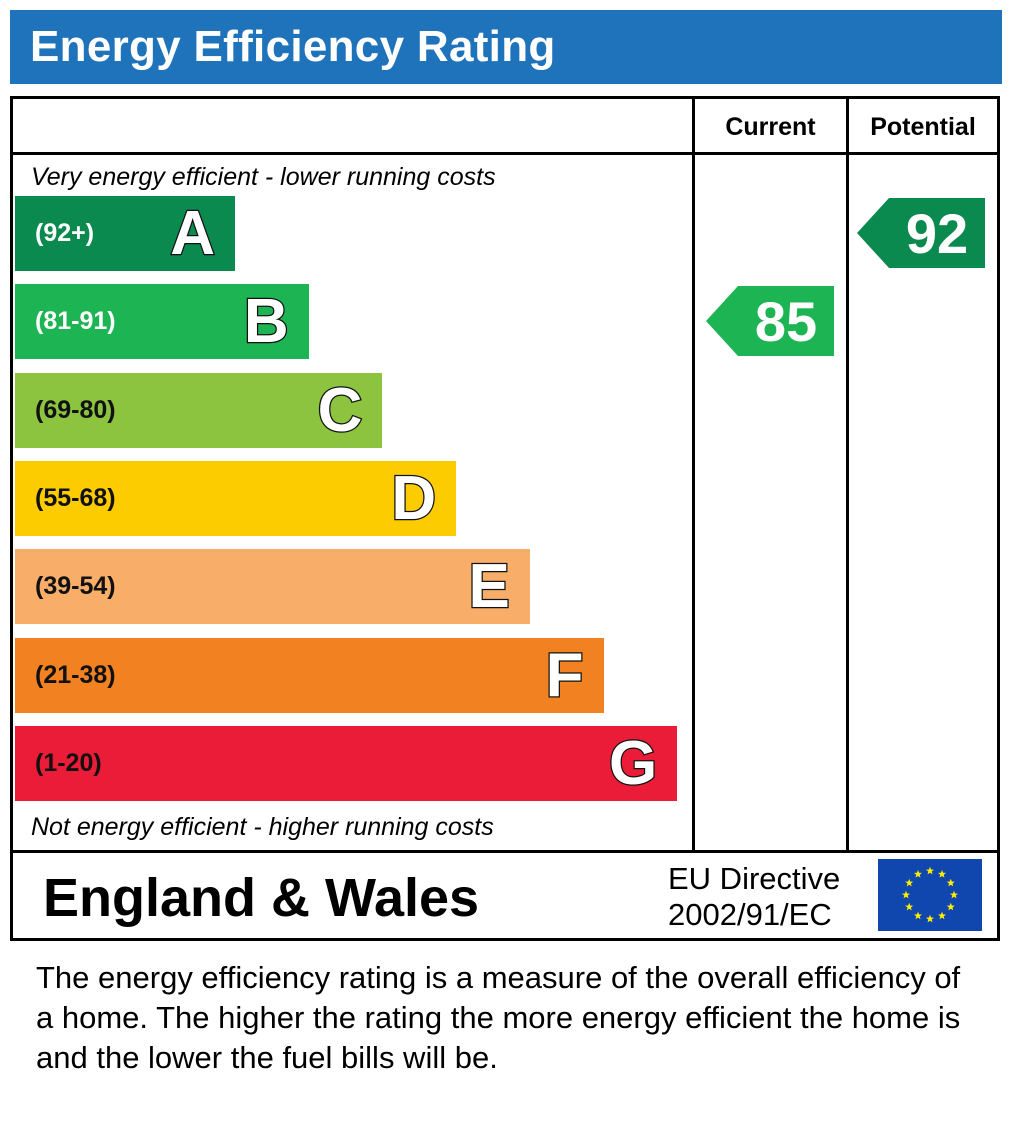 The width and height of the screenshot is (1013, 1125). Describe the element at coordinates (125, 233) in the screenshot. I see `band-a: (92+) A` at that location.